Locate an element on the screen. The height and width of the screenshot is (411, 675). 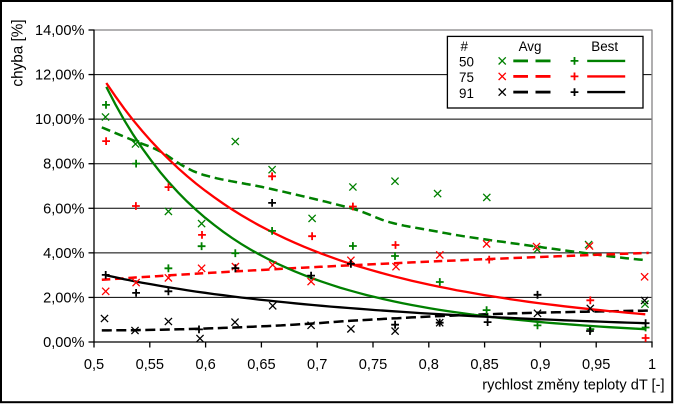
svg-text: 91 is located at coordinates (466, 93).